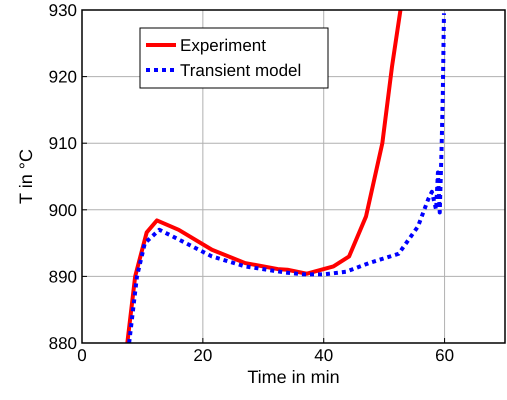 This screenshot has width=507, height=400. Describe the element at coordinates (62, 276) in the screenshot. I see `y-tick-label: 890` at that location.